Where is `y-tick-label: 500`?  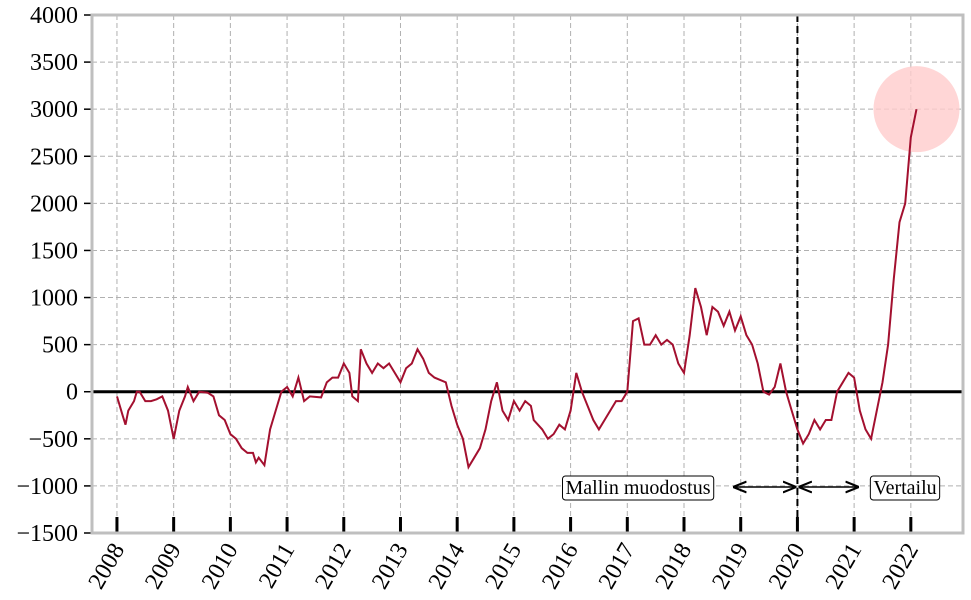
y-tick-label: 500 is located at coordinates (60, 346).